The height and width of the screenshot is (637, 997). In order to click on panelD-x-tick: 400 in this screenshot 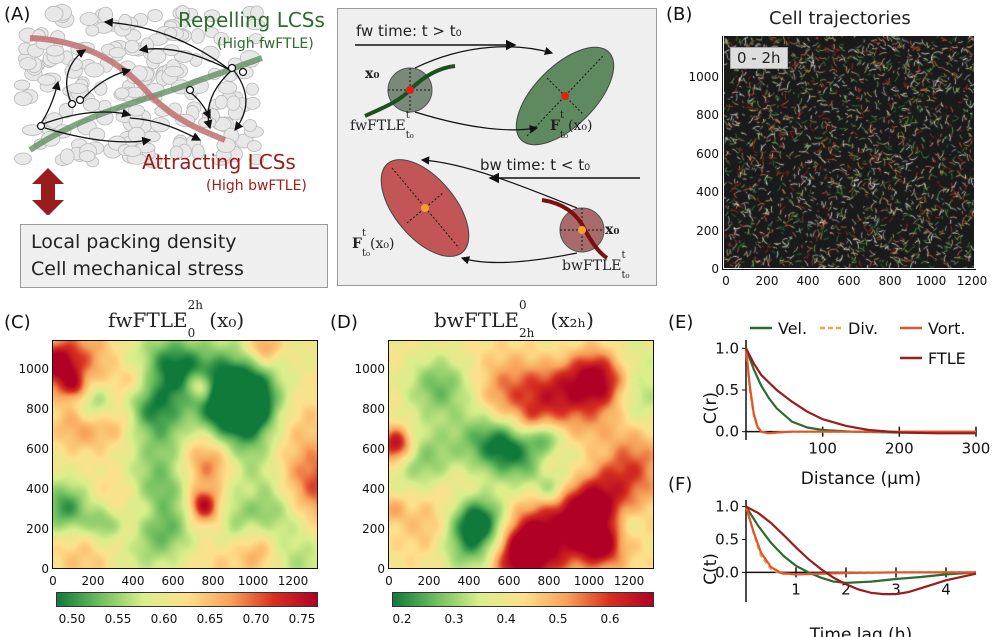, I will do `click(469, 581)`.